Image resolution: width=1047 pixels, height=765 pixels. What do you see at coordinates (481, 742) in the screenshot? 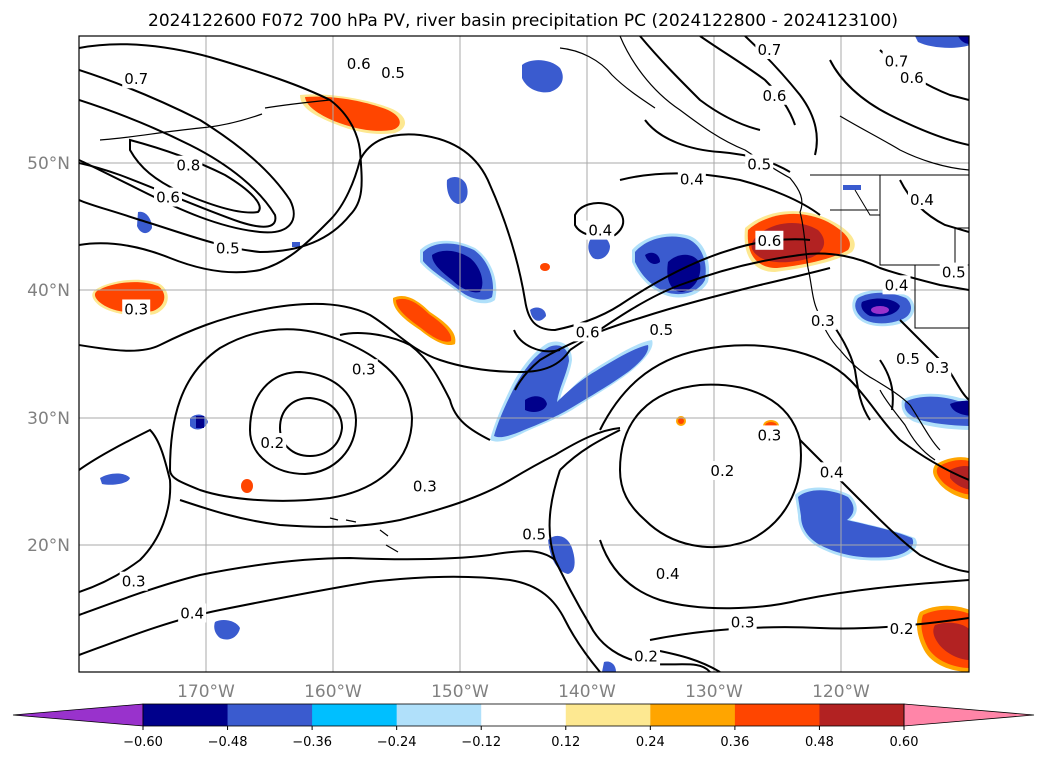
I see `colorbar-tick-label: −0.12` at bounding box center [481, 742].